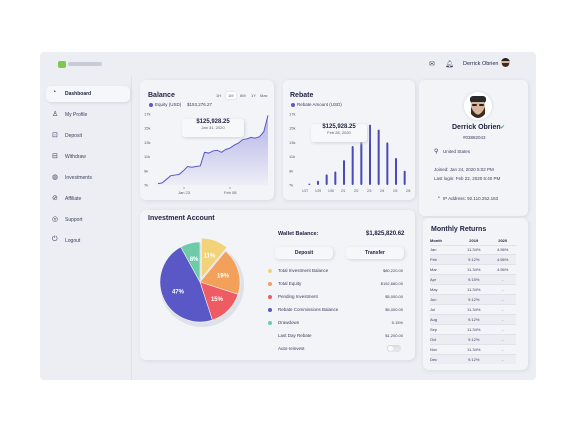 This screenshot has width=577, height=433. Describe the element at coordinates (478, 106) in the screenshot. I see `profile-avatar` at that location.